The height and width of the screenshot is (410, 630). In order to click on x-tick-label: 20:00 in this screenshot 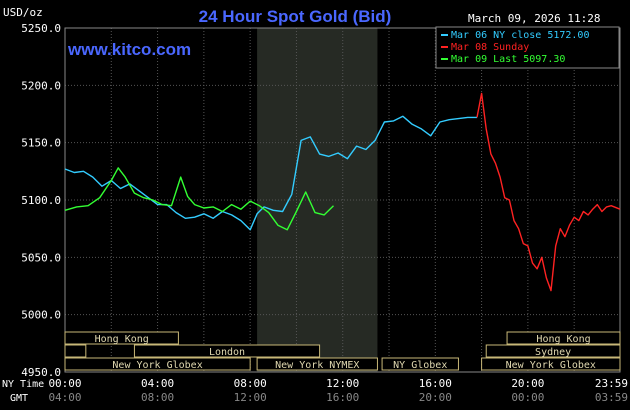, I will do `click(527, 383)`.